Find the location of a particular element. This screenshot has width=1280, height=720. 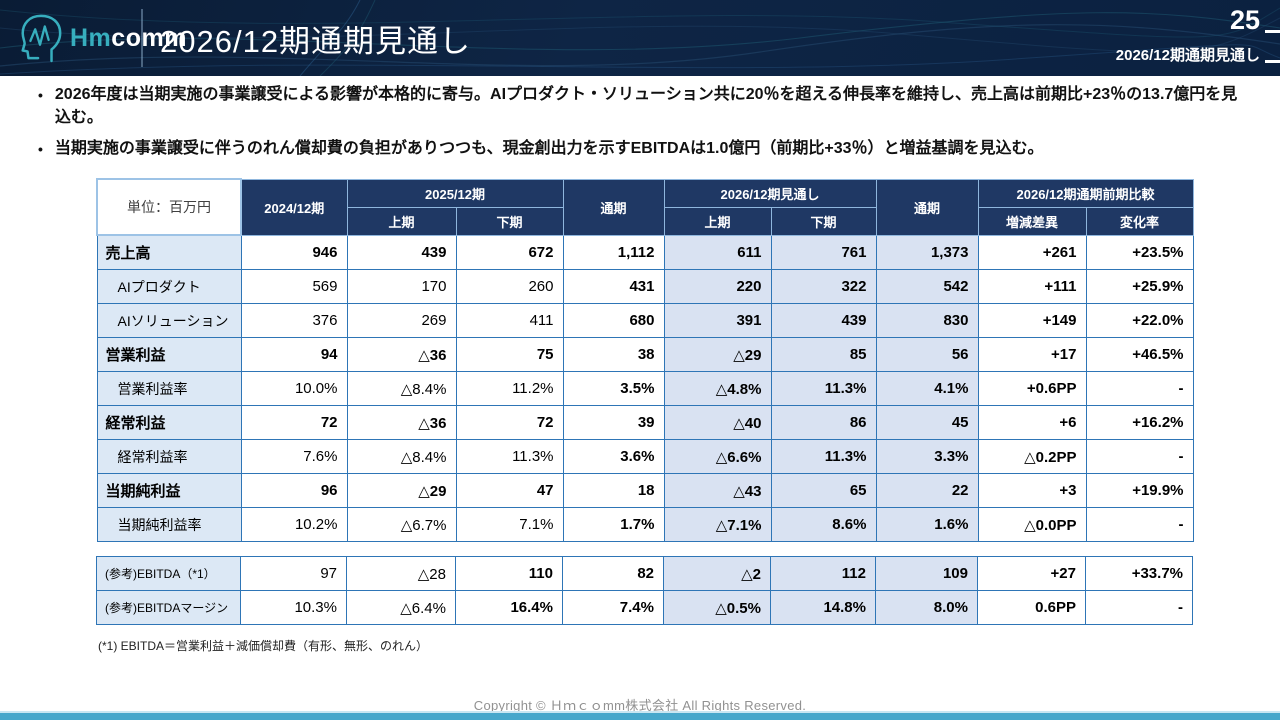

table-cell: △6.4% is located at coordinates (401, 607).